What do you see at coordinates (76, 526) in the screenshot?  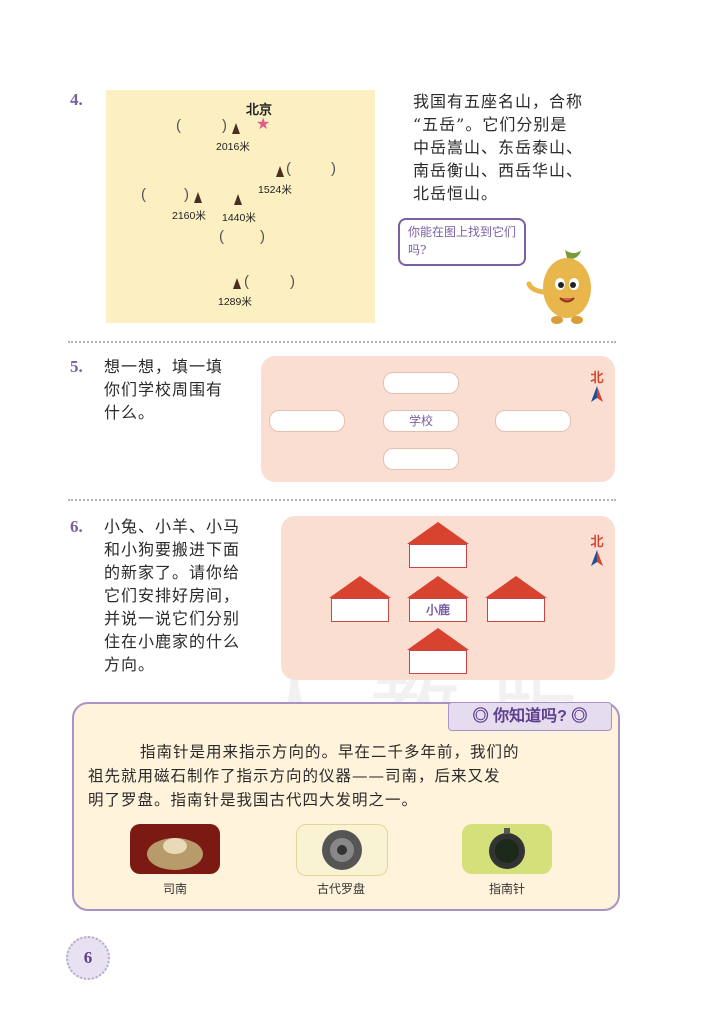 I see `question-6-number: 6.` at bounding box center [76, 526].